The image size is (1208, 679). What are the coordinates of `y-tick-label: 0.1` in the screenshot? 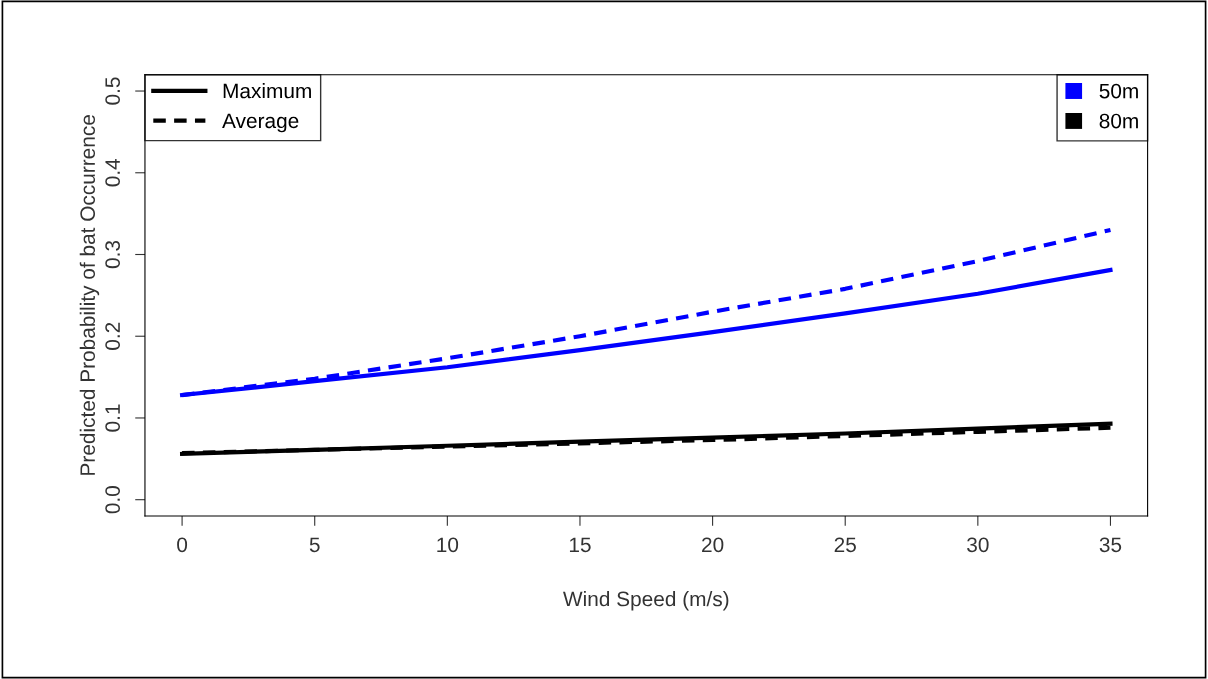 It's located at (113, 418).